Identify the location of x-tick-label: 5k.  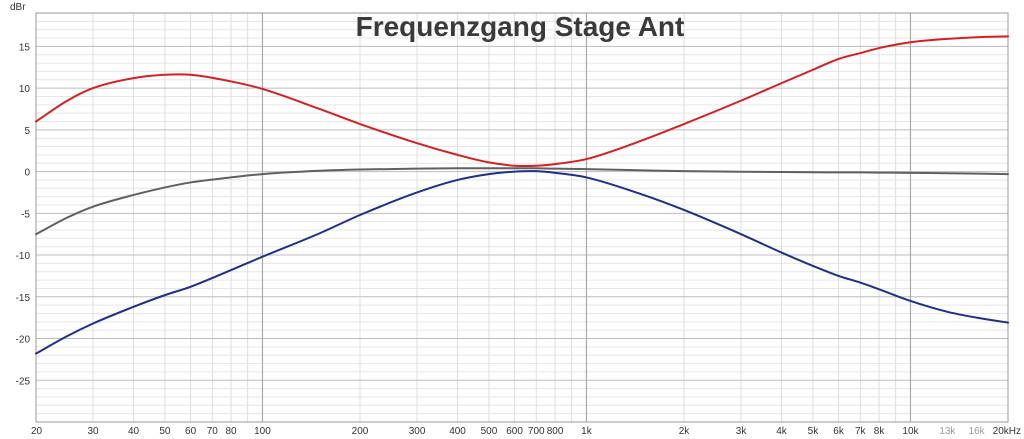
(814, 431).